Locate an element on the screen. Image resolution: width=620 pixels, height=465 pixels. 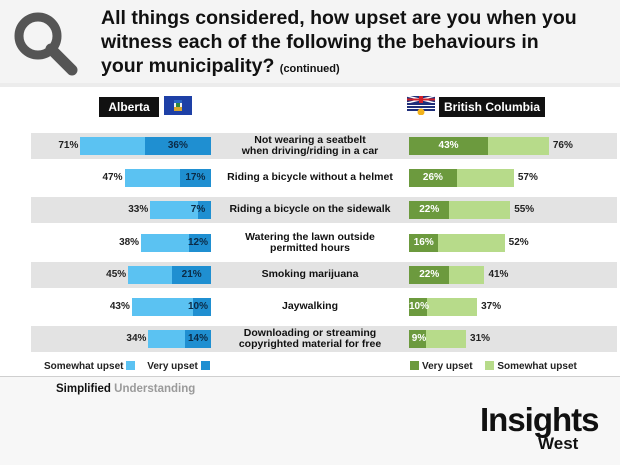
bc-total-value: 37% is located at coordinates (491, 306).